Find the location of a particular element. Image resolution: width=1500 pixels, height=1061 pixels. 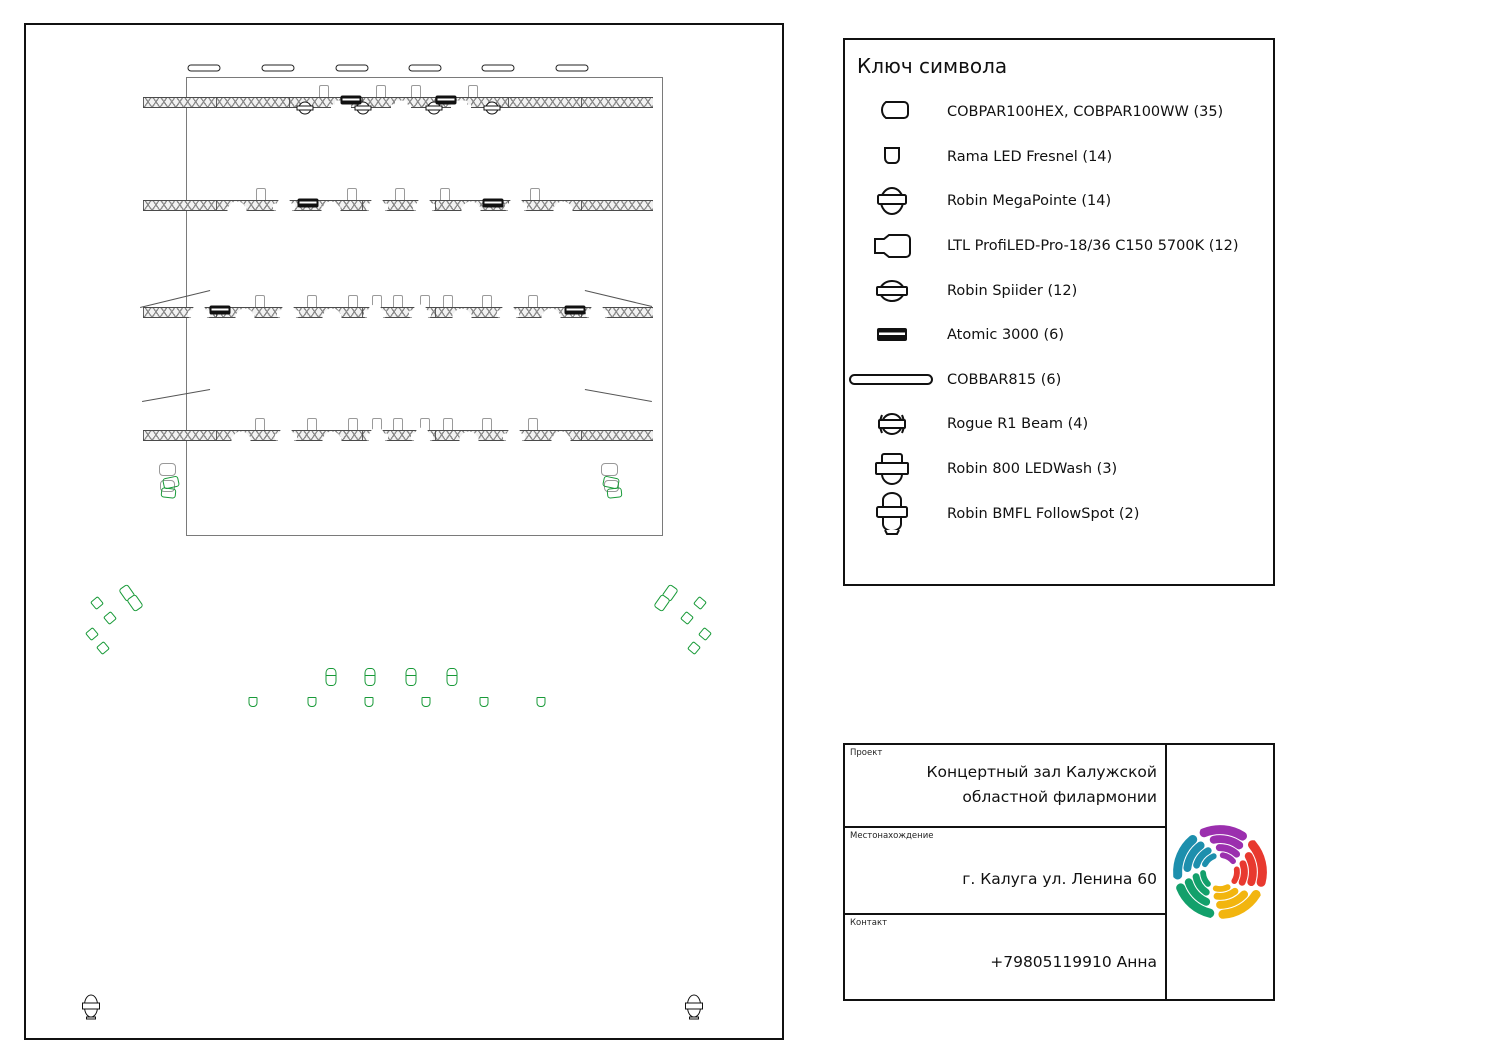

legend-item: LTL ProfiLED-Pro-18/36 C150 5700K (12) is located at coordinates (1059, 246).